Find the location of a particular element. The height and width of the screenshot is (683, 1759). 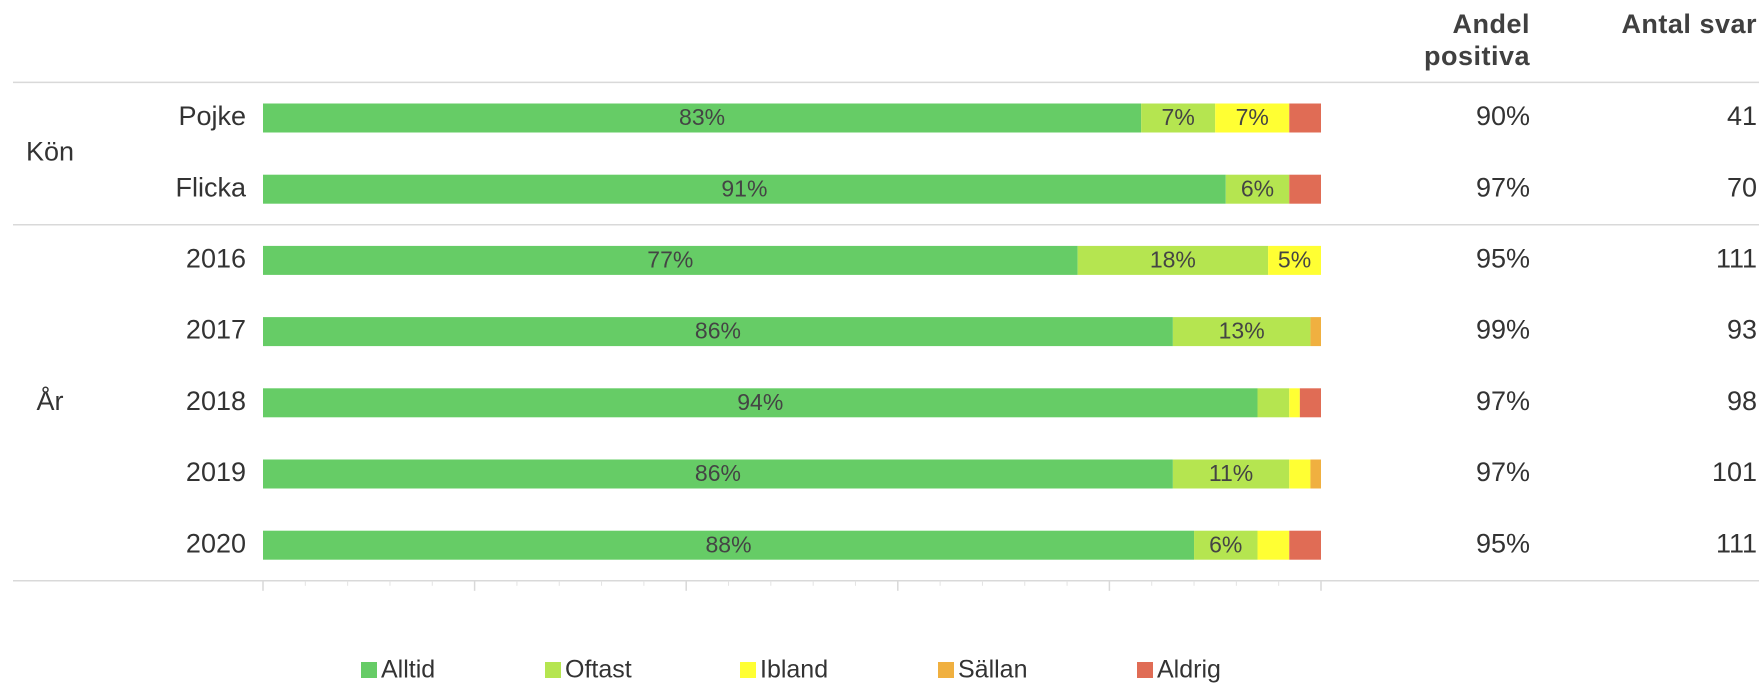

legend-label: Sällan is located at coordinates (993, 669).